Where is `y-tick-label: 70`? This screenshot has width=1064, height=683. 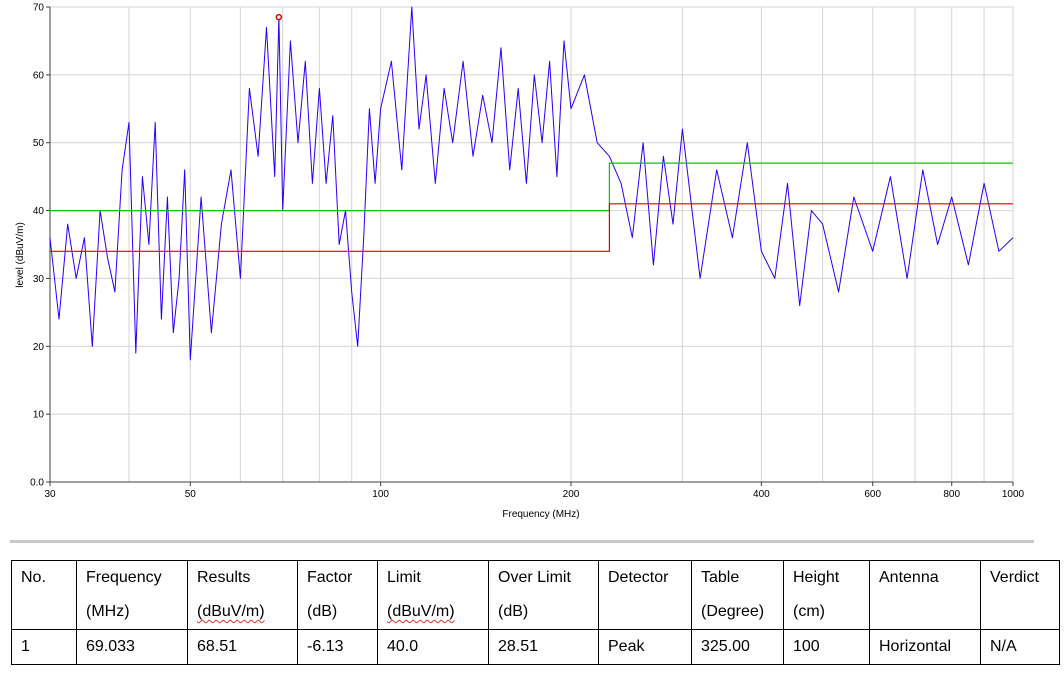 y-tick-label: 70 is located at coordinates (39, 8).